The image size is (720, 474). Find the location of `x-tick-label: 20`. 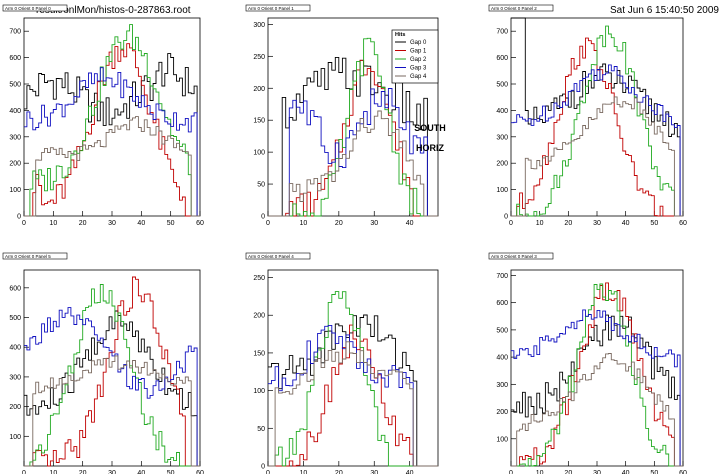

x-tick-label: 20 is located at coordinates (339, 223).